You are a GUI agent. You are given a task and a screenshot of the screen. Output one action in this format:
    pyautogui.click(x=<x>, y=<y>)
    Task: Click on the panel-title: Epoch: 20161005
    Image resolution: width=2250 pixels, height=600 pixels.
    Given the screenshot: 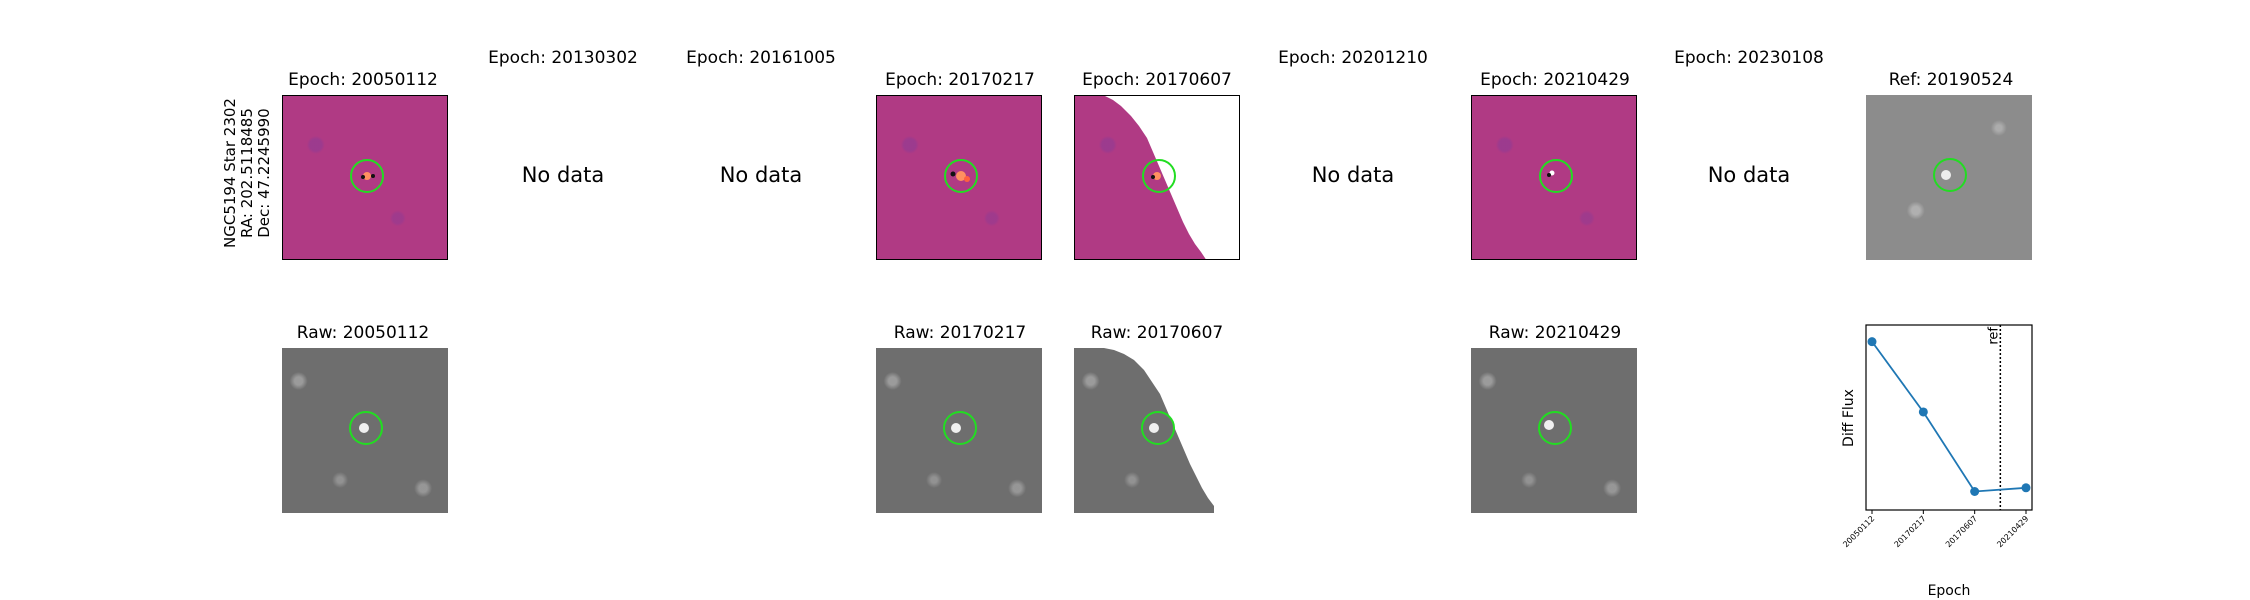 What is the action you would take?
    pyautogui.click(x=761, y=58)
    